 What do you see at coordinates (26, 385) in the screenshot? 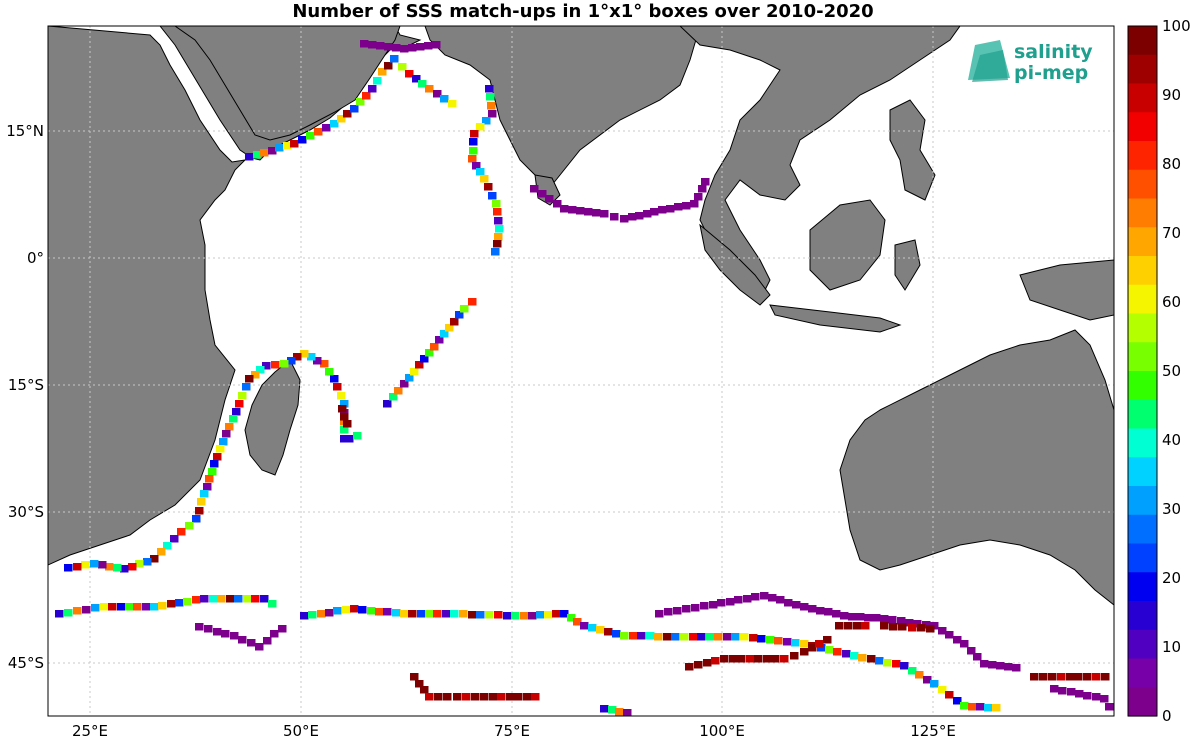
I see `lat-label-15s: 15°S` at bounding box center [26, 385].